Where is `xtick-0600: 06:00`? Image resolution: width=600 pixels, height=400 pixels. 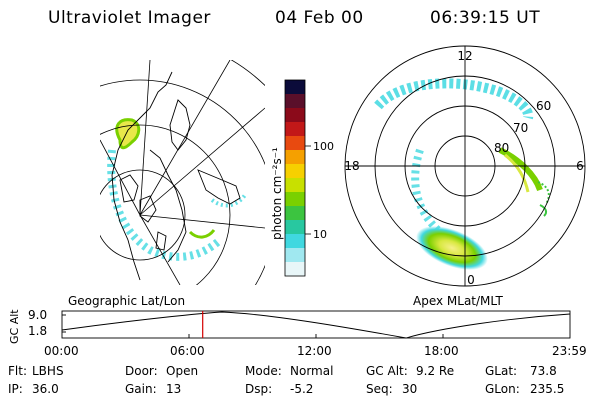
xtick-0600: 06:00 is located at coordinates (187, 351).